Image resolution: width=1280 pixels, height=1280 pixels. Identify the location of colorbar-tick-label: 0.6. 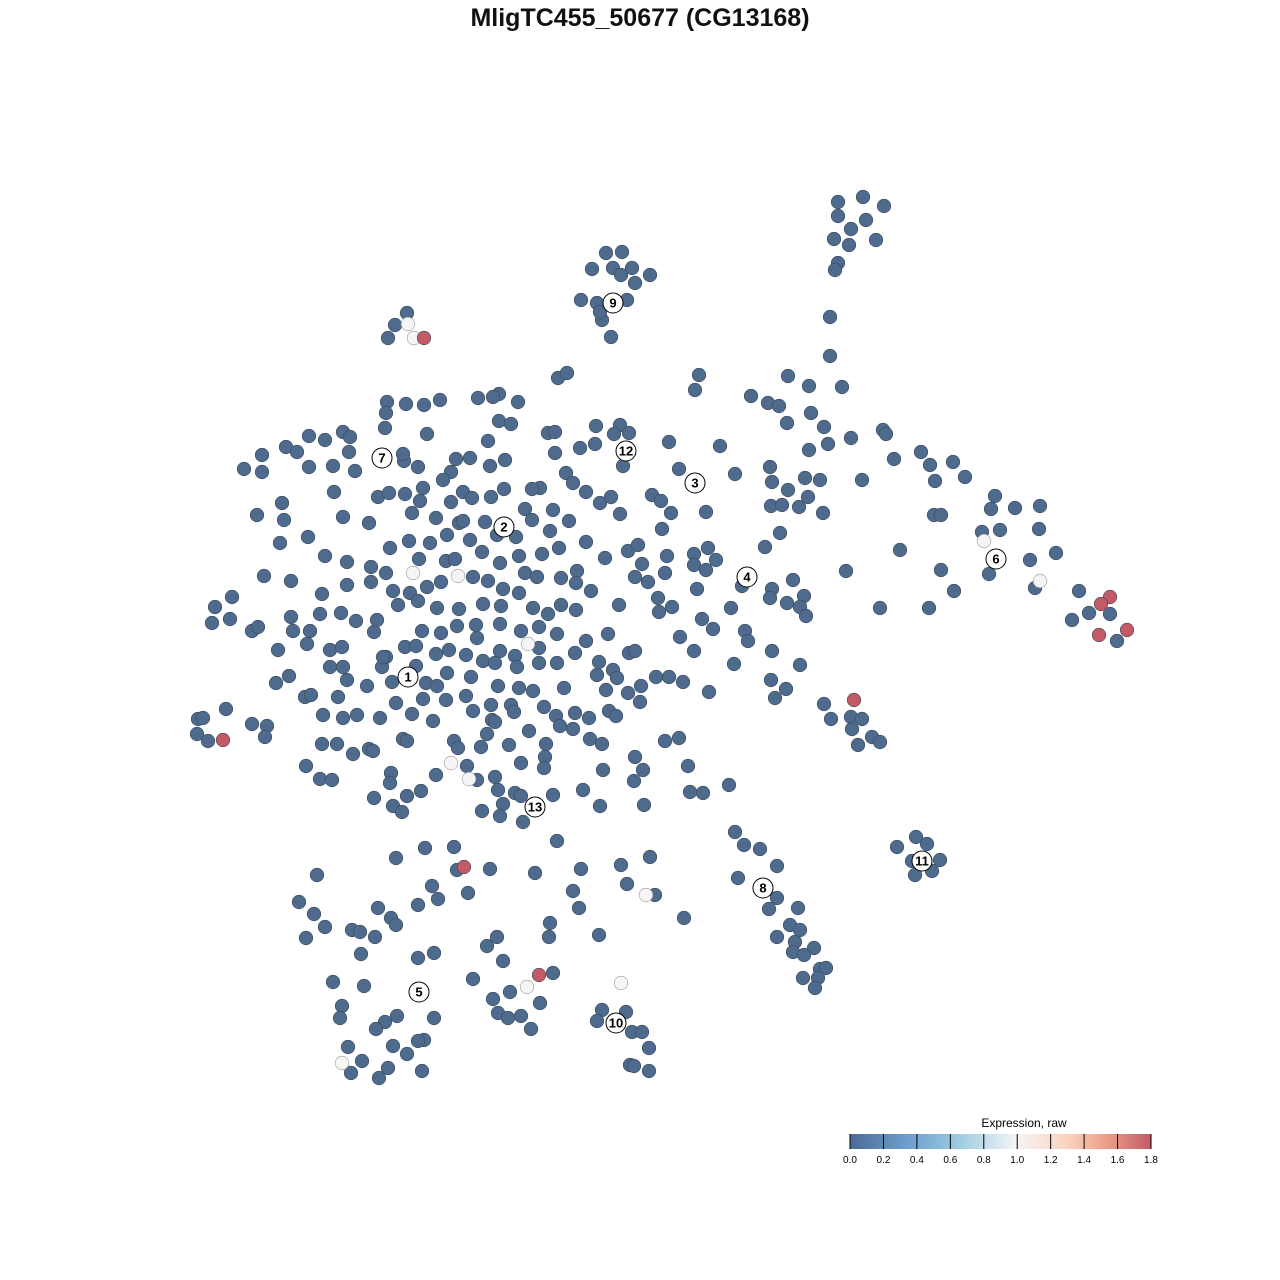
(950, 1160).